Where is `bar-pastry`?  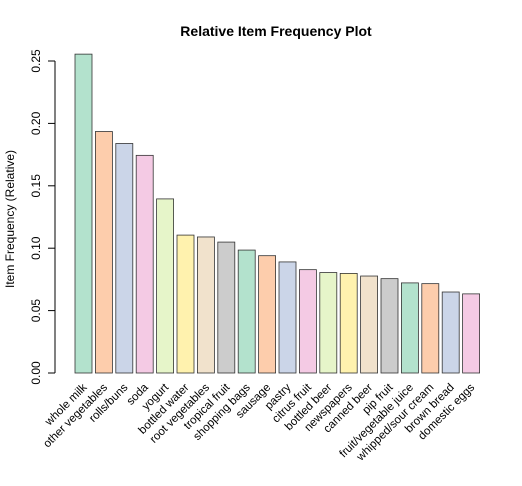 bar-pastry is located at coordinates (287, 317).